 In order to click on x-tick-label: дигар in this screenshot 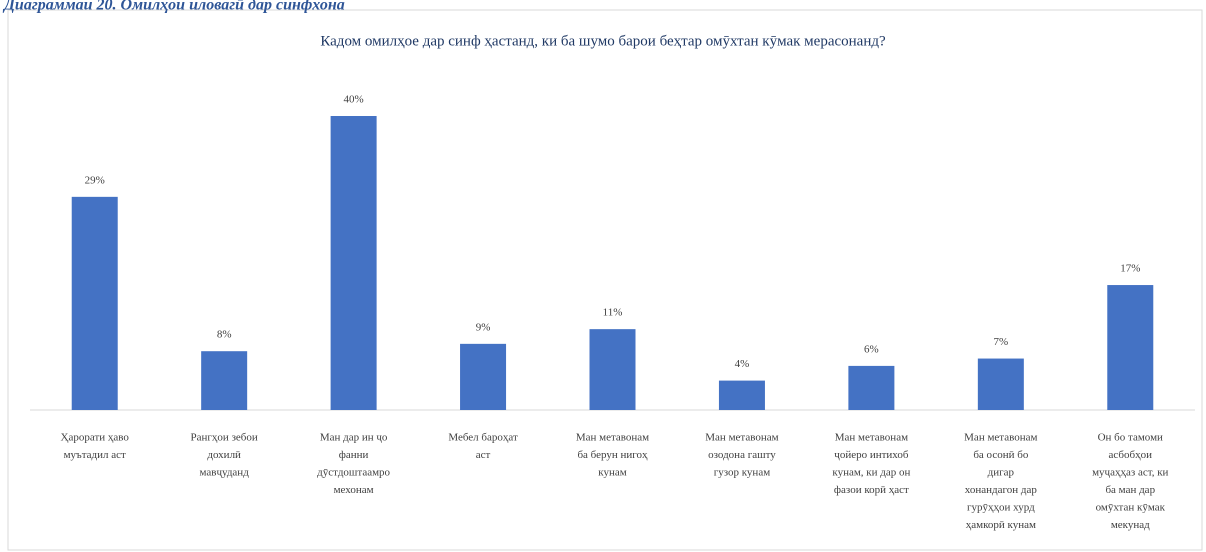, I will do `click(1001, 473)`.